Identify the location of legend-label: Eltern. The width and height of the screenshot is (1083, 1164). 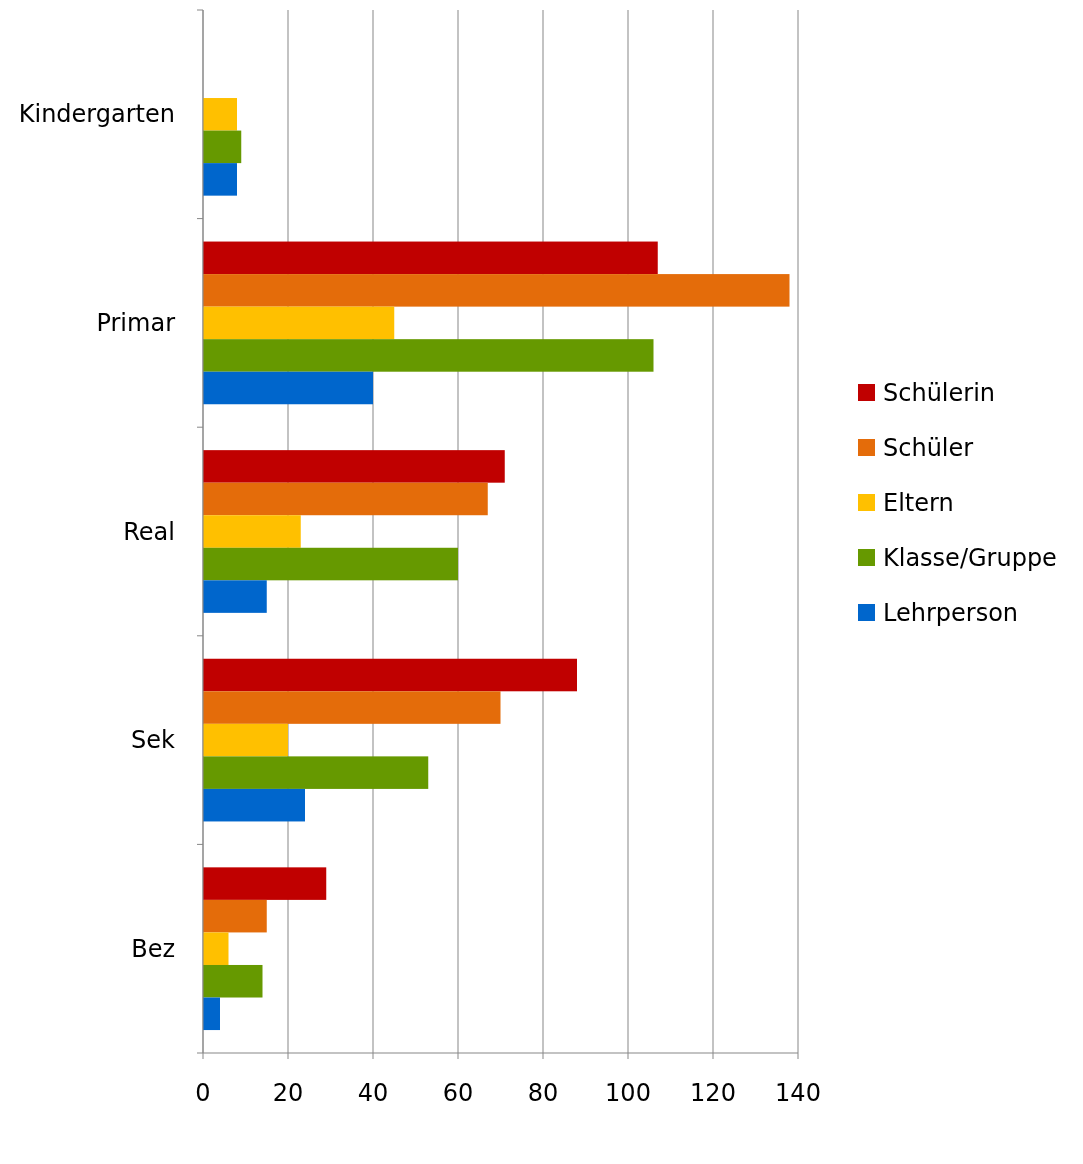
(918, 503).